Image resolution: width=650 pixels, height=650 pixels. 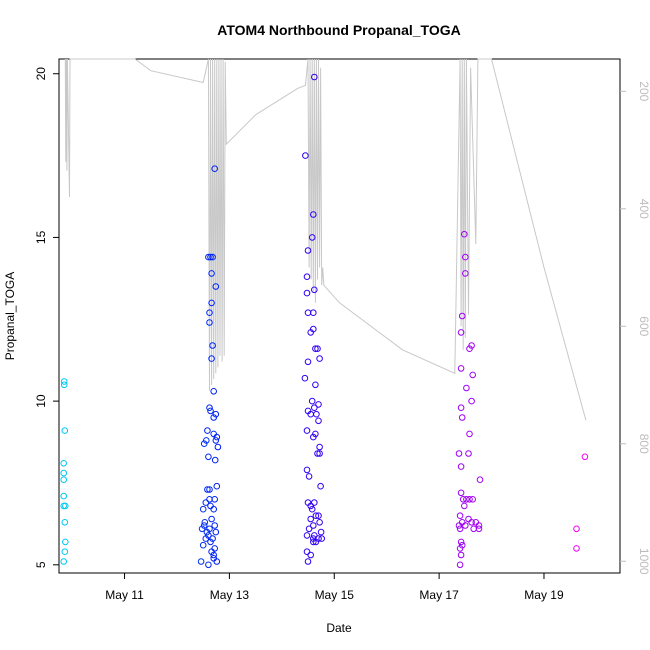 What do you see at coordinates (41, 74) in the screenshot?
I see `y-tick-label: 20` at bounding box center [41, 74].